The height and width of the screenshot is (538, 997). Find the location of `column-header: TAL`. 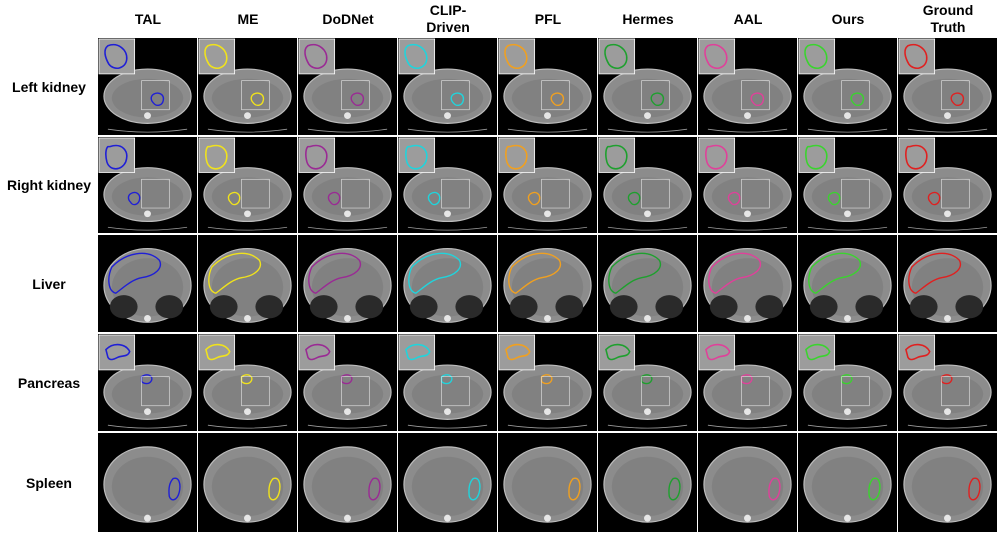

column-header: TAL is located at coordinates (148, 19).